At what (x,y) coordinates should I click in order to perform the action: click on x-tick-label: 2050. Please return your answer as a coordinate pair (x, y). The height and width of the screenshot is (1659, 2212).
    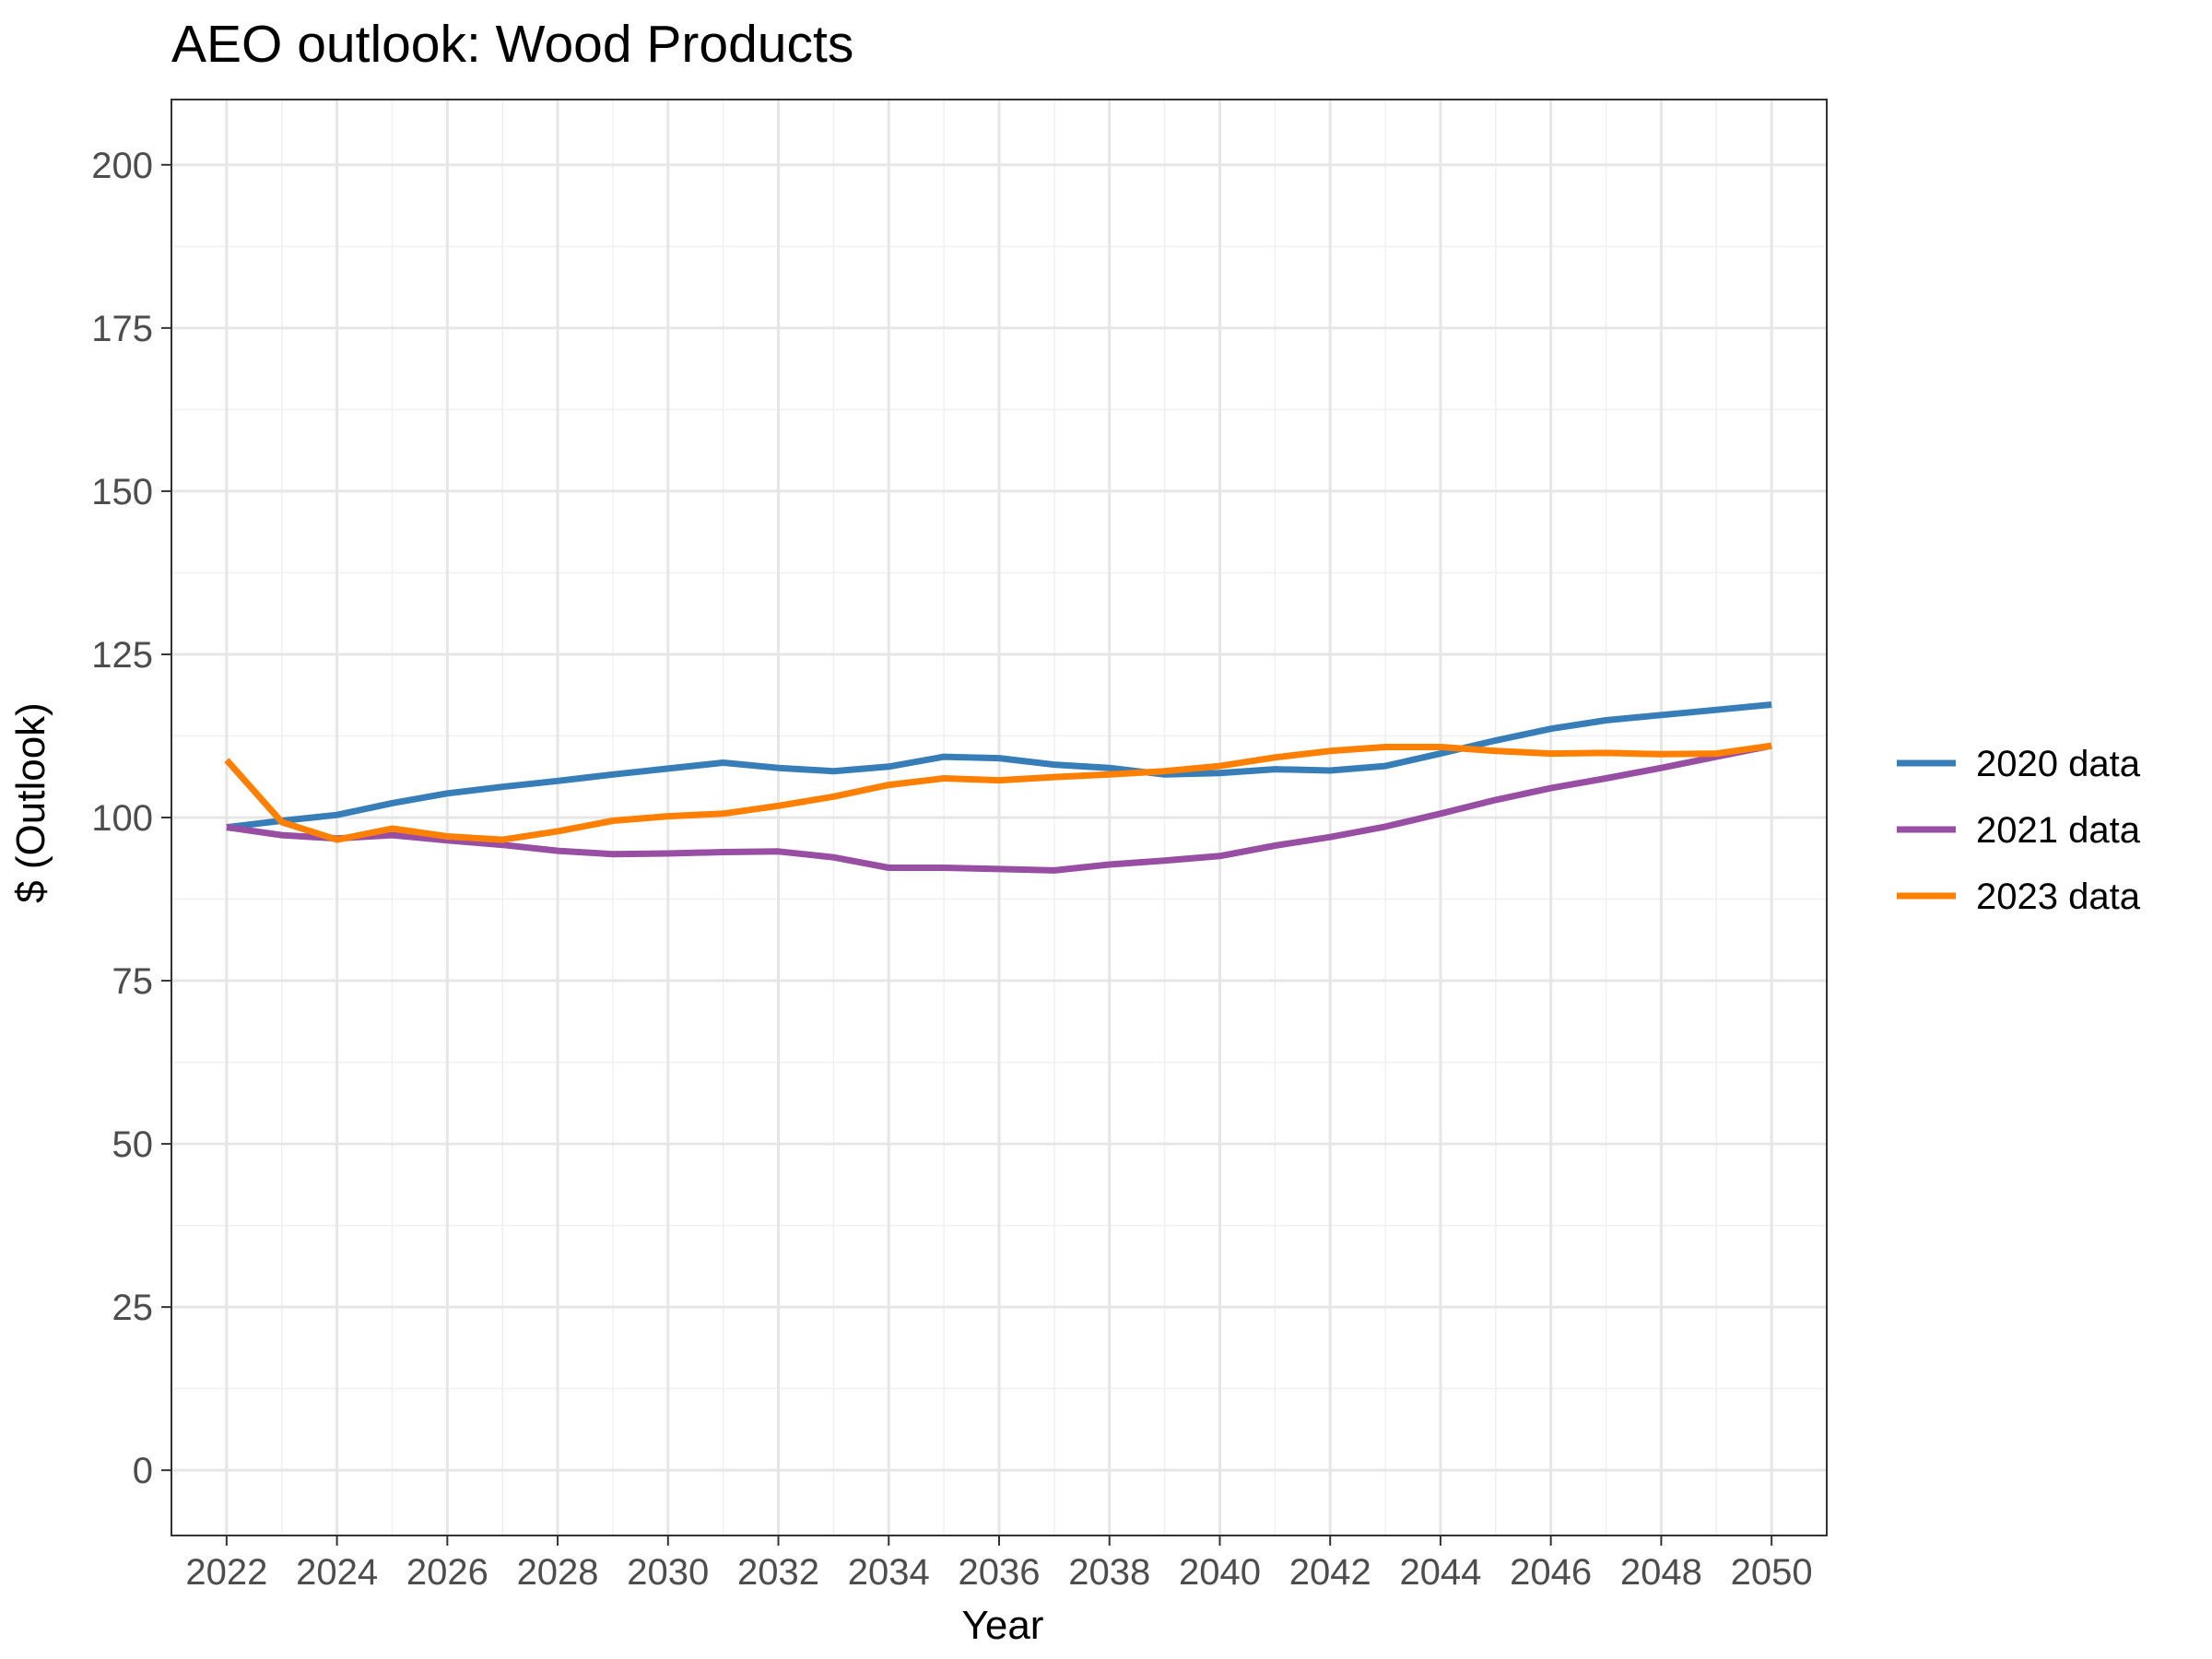
    Looking at the image, I should click on (1772, 1572).